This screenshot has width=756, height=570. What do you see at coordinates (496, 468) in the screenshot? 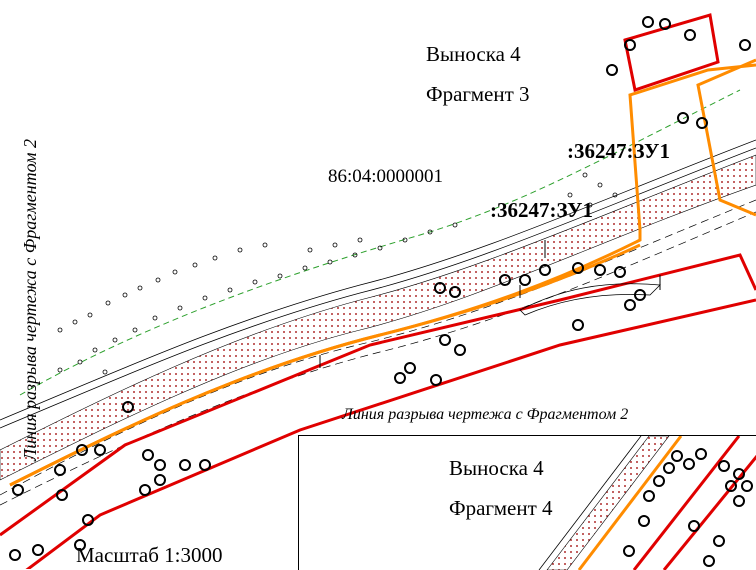
I see `inset-callout-title: Выноска 4` at bounding box center [496, 468].